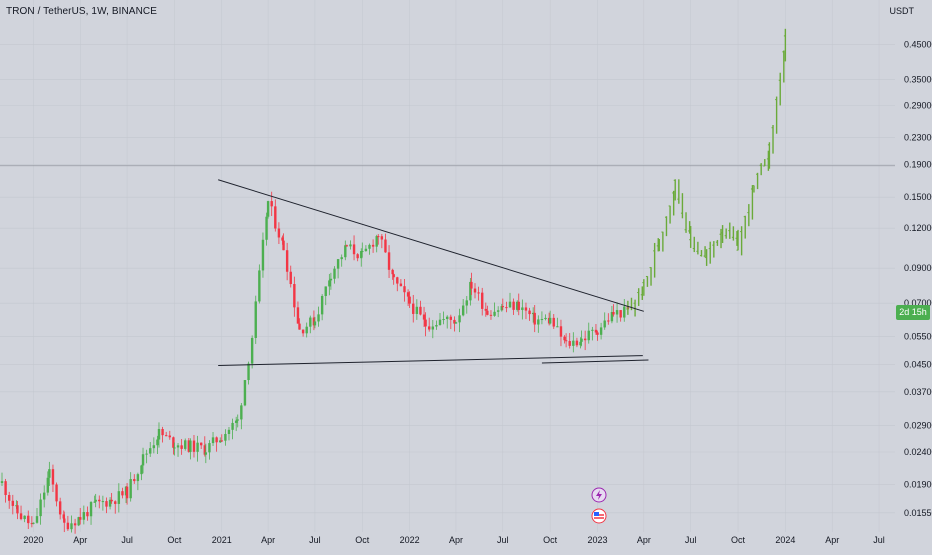 This screenshot has height=555, width=932. Describe the element at coordinates (33, 540) in the screenshot. I see `x-tick-label: 2020` at that location.